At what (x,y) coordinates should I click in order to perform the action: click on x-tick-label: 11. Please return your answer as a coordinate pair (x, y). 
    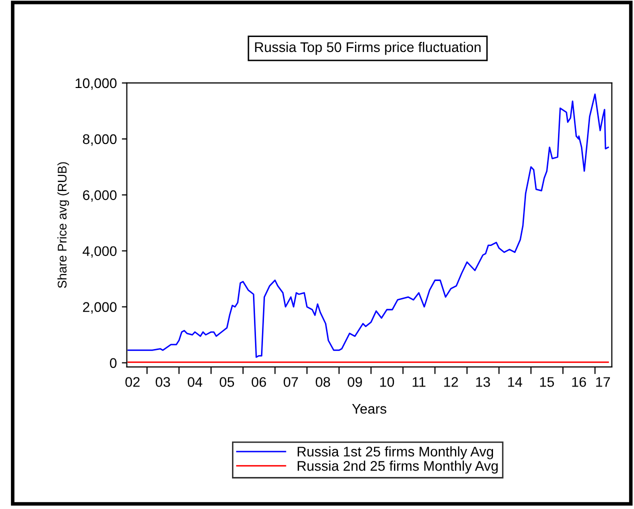
    Looking at the image, I should click on (419, 382).